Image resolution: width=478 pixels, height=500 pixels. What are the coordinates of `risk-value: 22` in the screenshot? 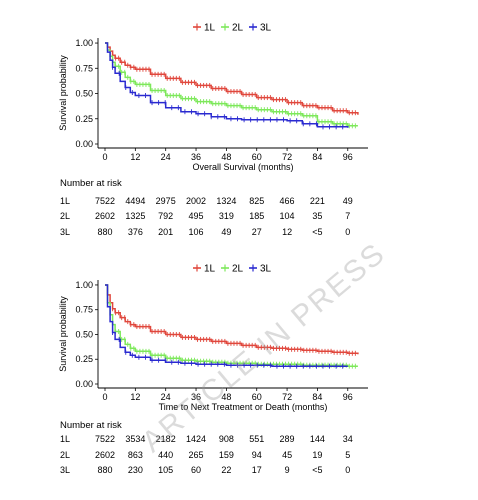 It's located at (226, 470).